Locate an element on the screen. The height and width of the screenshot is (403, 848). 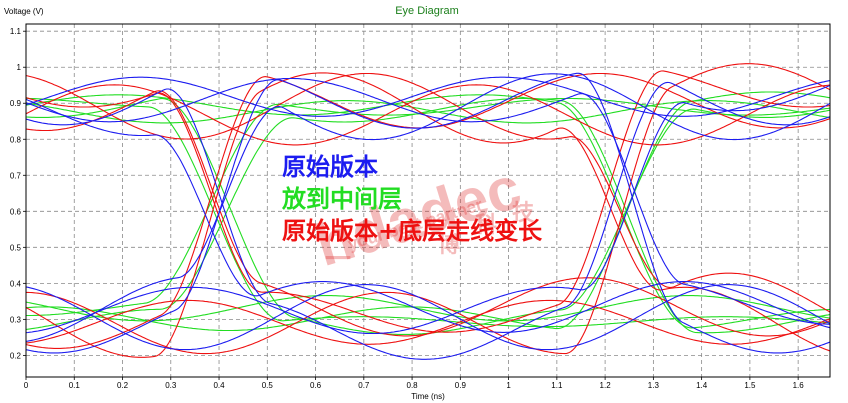
x-tick-label: 0.1 is located at coordinates (75, 385).